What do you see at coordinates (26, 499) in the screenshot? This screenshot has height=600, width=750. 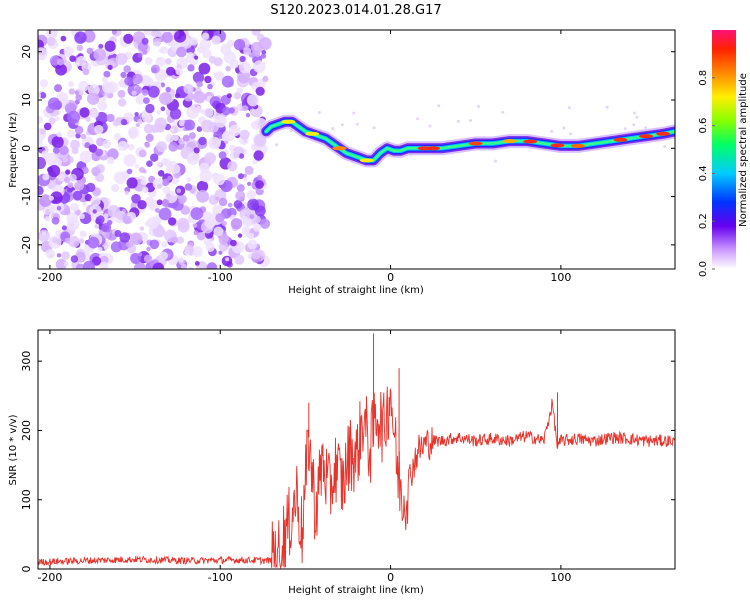 I see `y-tick-label: 100` at bounding box center [26, 499].